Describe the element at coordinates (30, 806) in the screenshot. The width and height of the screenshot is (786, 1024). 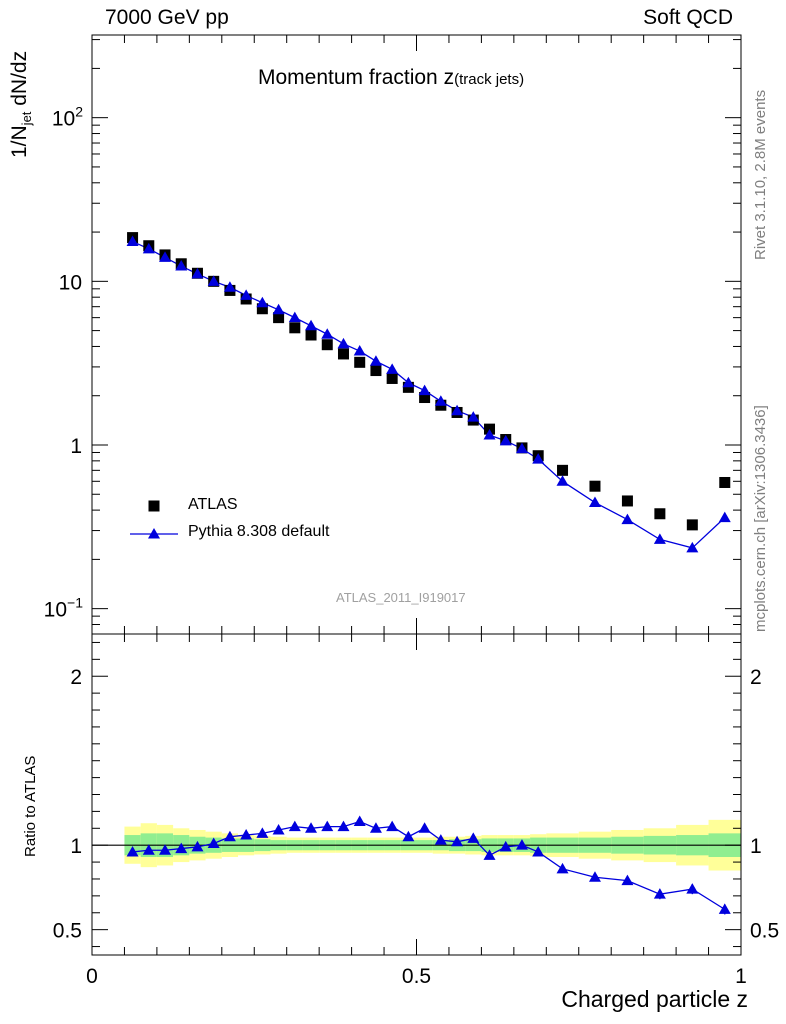
I see `ratio-y-axis-label: Ratio to ATLAS` at that location.